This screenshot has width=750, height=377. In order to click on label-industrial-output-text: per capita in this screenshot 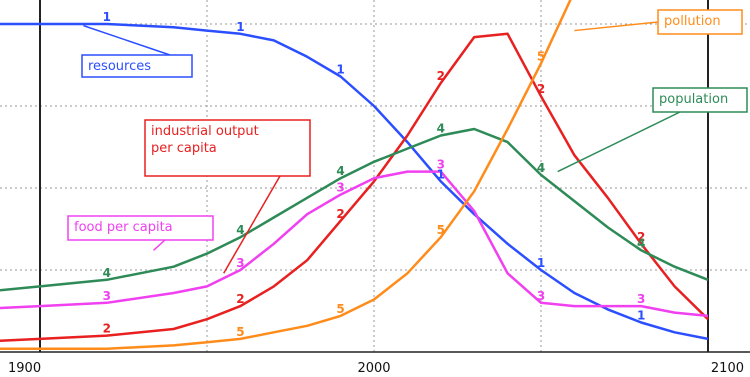, I will do `click(184, 148)`.